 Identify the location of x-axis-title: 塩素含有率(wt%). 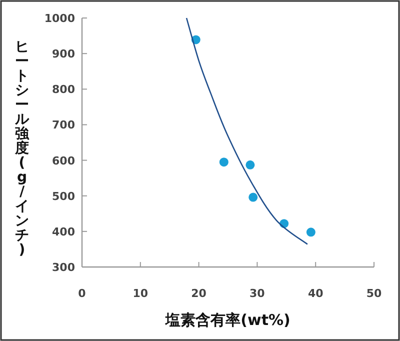
(227, 320).